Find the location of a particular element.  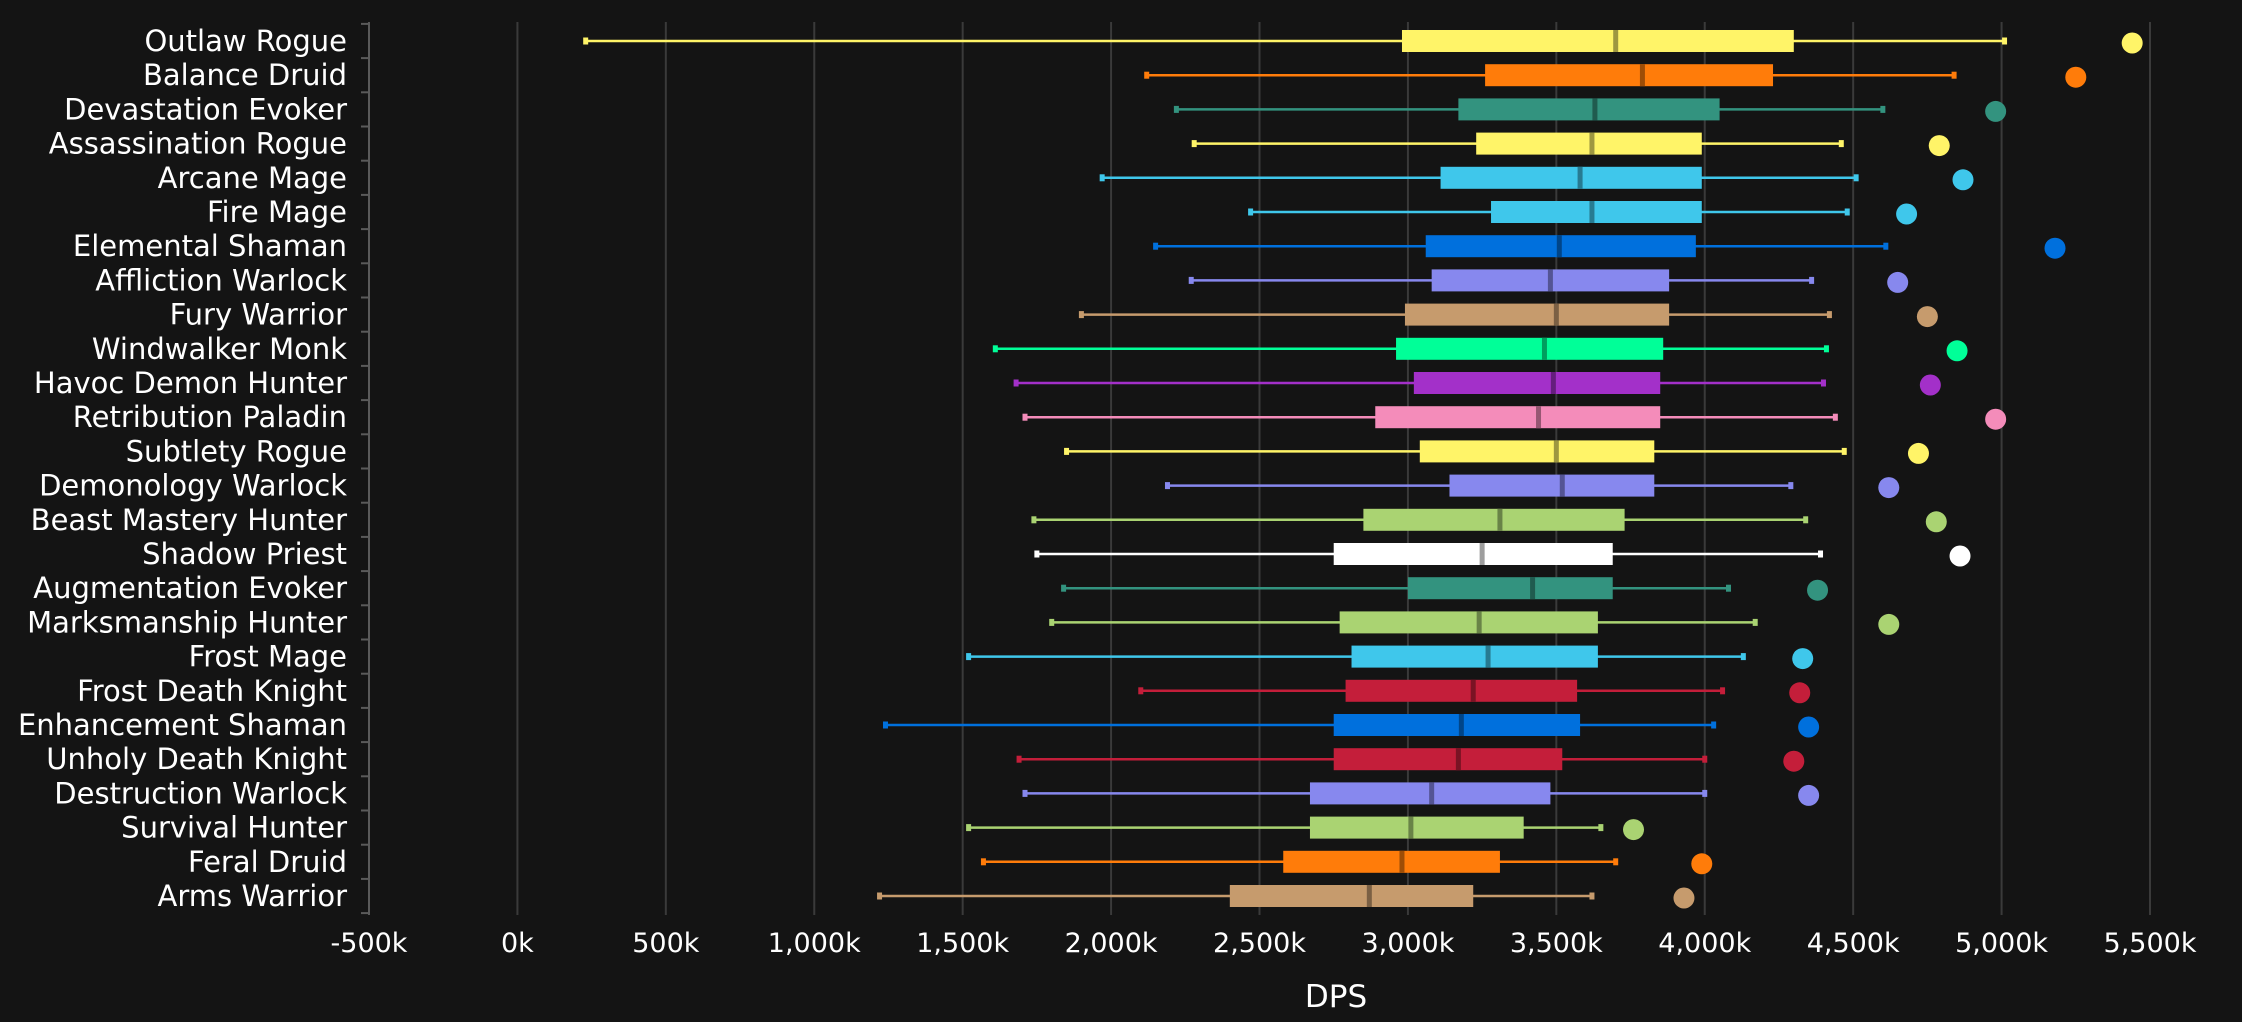

x-tick-label: 2,000k is located at coordinates (1111, 943).